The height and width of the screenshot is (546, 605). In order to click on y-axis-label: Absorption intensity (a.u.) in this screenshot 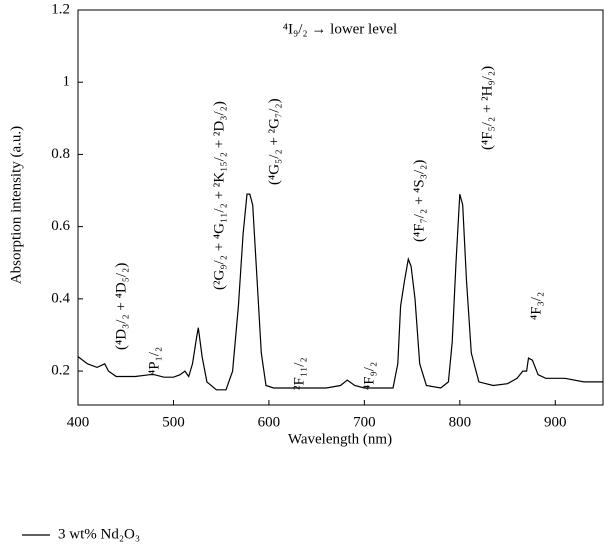, I will do `click(16, 205)`.